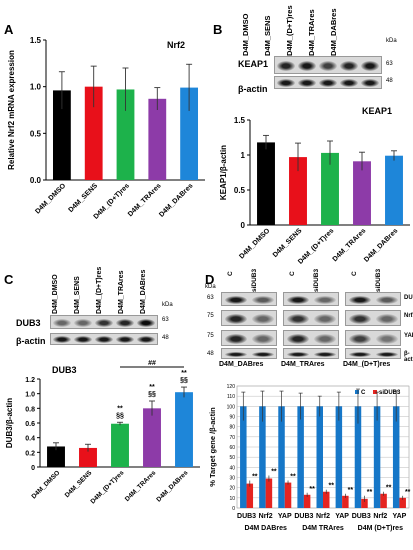 The height and width of the screenshot is (550, 413). Describe the element at coordinates (389, 64) in the screenshot. I see `mw-label: 63` at that location.